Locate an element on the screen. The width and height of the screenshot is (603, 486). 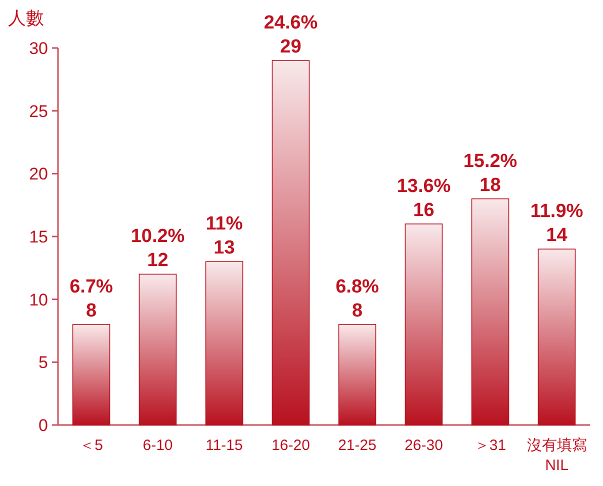
x-tick-label: 11-15 is located at coordinates (224, 445).